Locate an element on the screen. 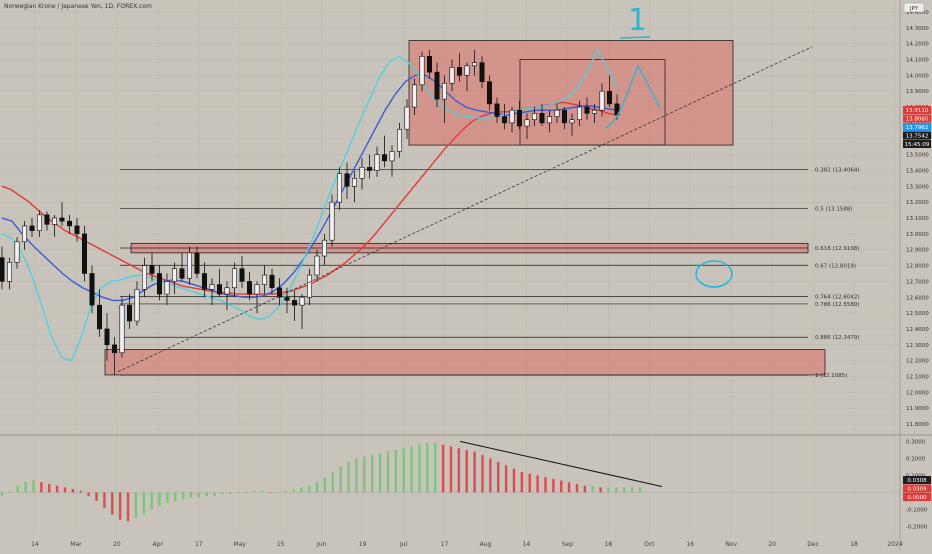 The image size is (932, 554). currency-label: JPY is located at coordinates (914, 9).